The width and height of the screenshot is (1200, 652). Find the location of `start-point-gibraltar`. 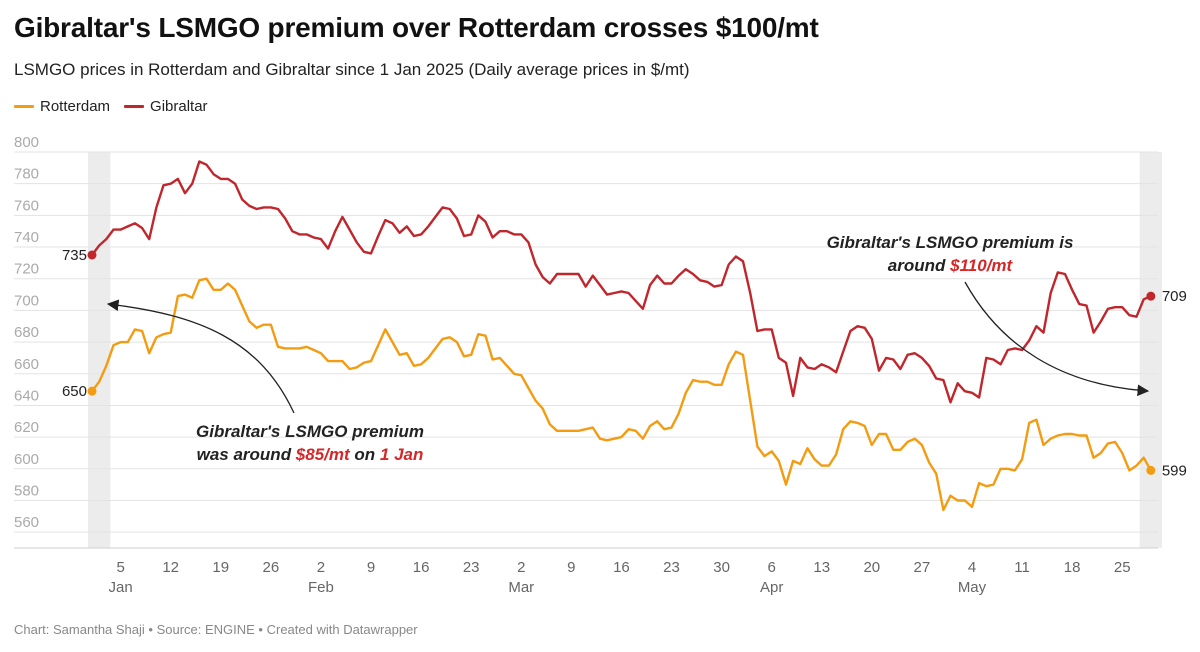

start-point-gibraltar is located at coordinates (92, 255).